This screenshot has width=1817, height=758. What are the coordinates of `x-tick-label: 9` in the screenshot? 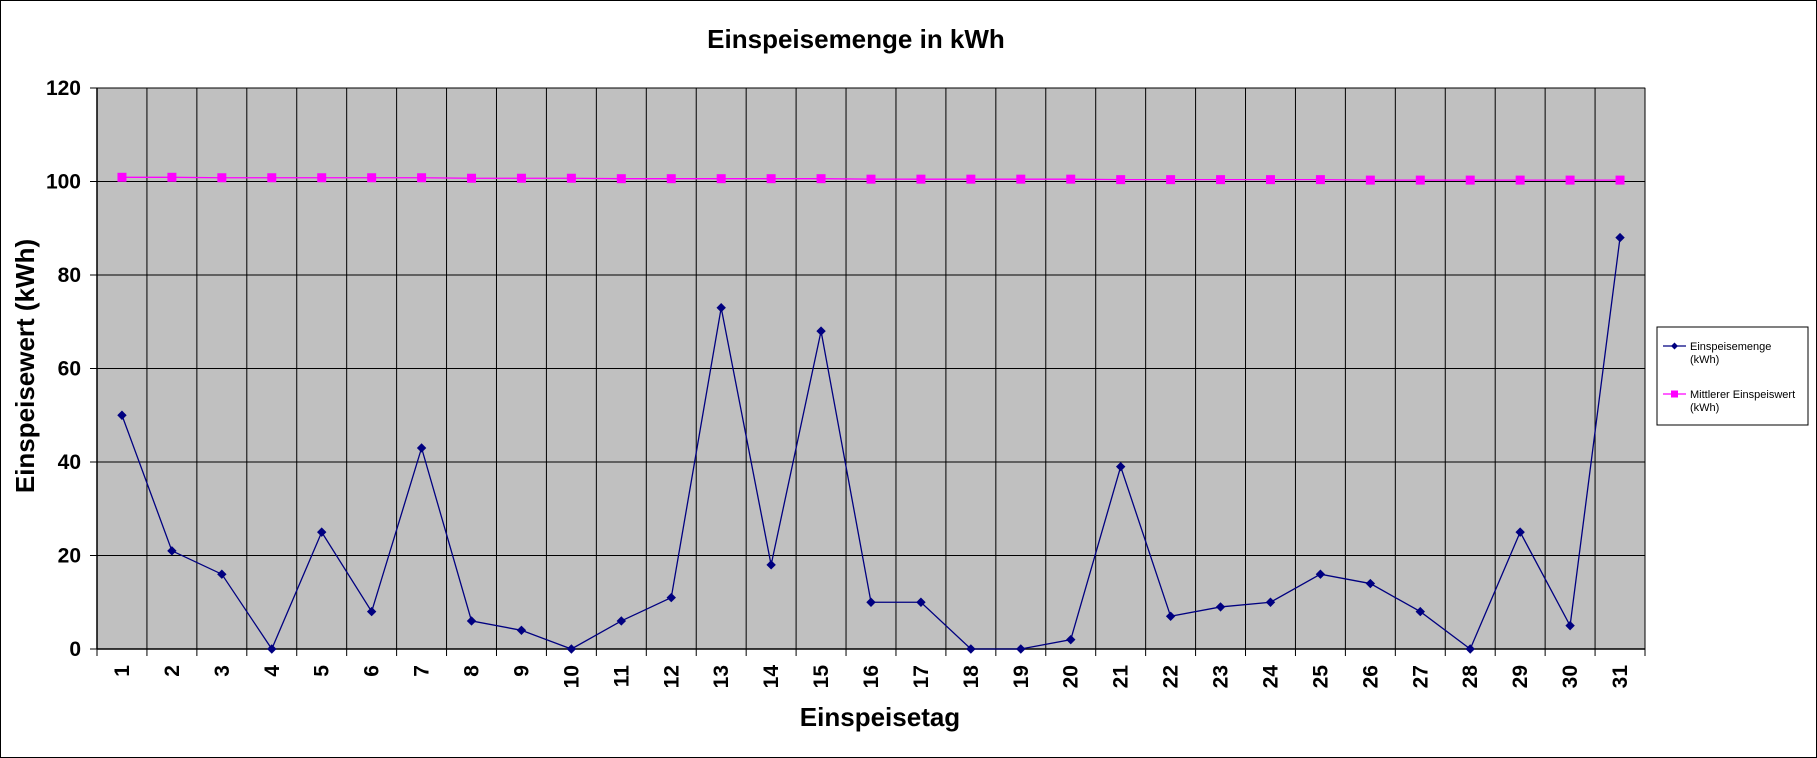 It's located at (521, 671).